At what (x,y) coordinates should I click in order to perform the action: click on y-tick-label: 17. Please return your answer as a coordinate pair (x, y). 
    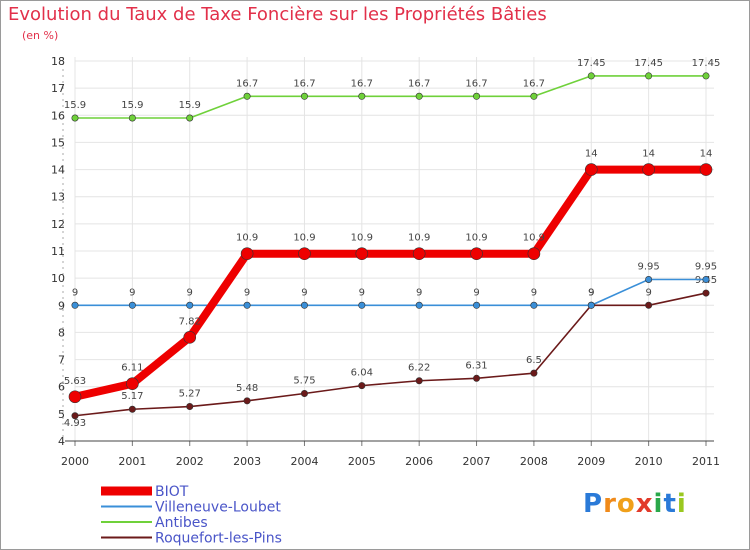
    Looking at the image, I should click on (58, 88).